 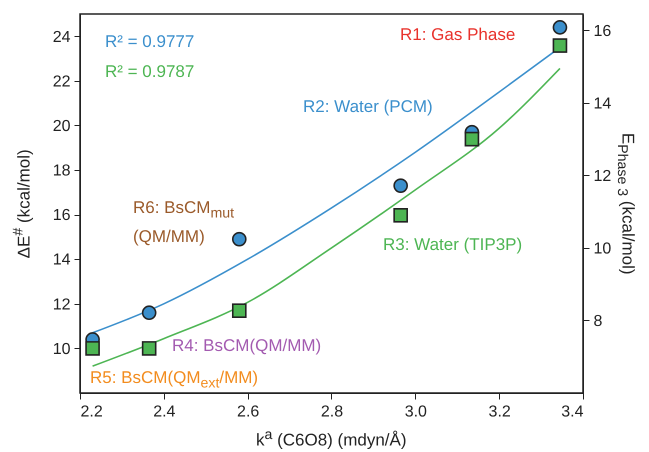 I want to click on x-tick-label: 3.2, so click(x=499, y=412).